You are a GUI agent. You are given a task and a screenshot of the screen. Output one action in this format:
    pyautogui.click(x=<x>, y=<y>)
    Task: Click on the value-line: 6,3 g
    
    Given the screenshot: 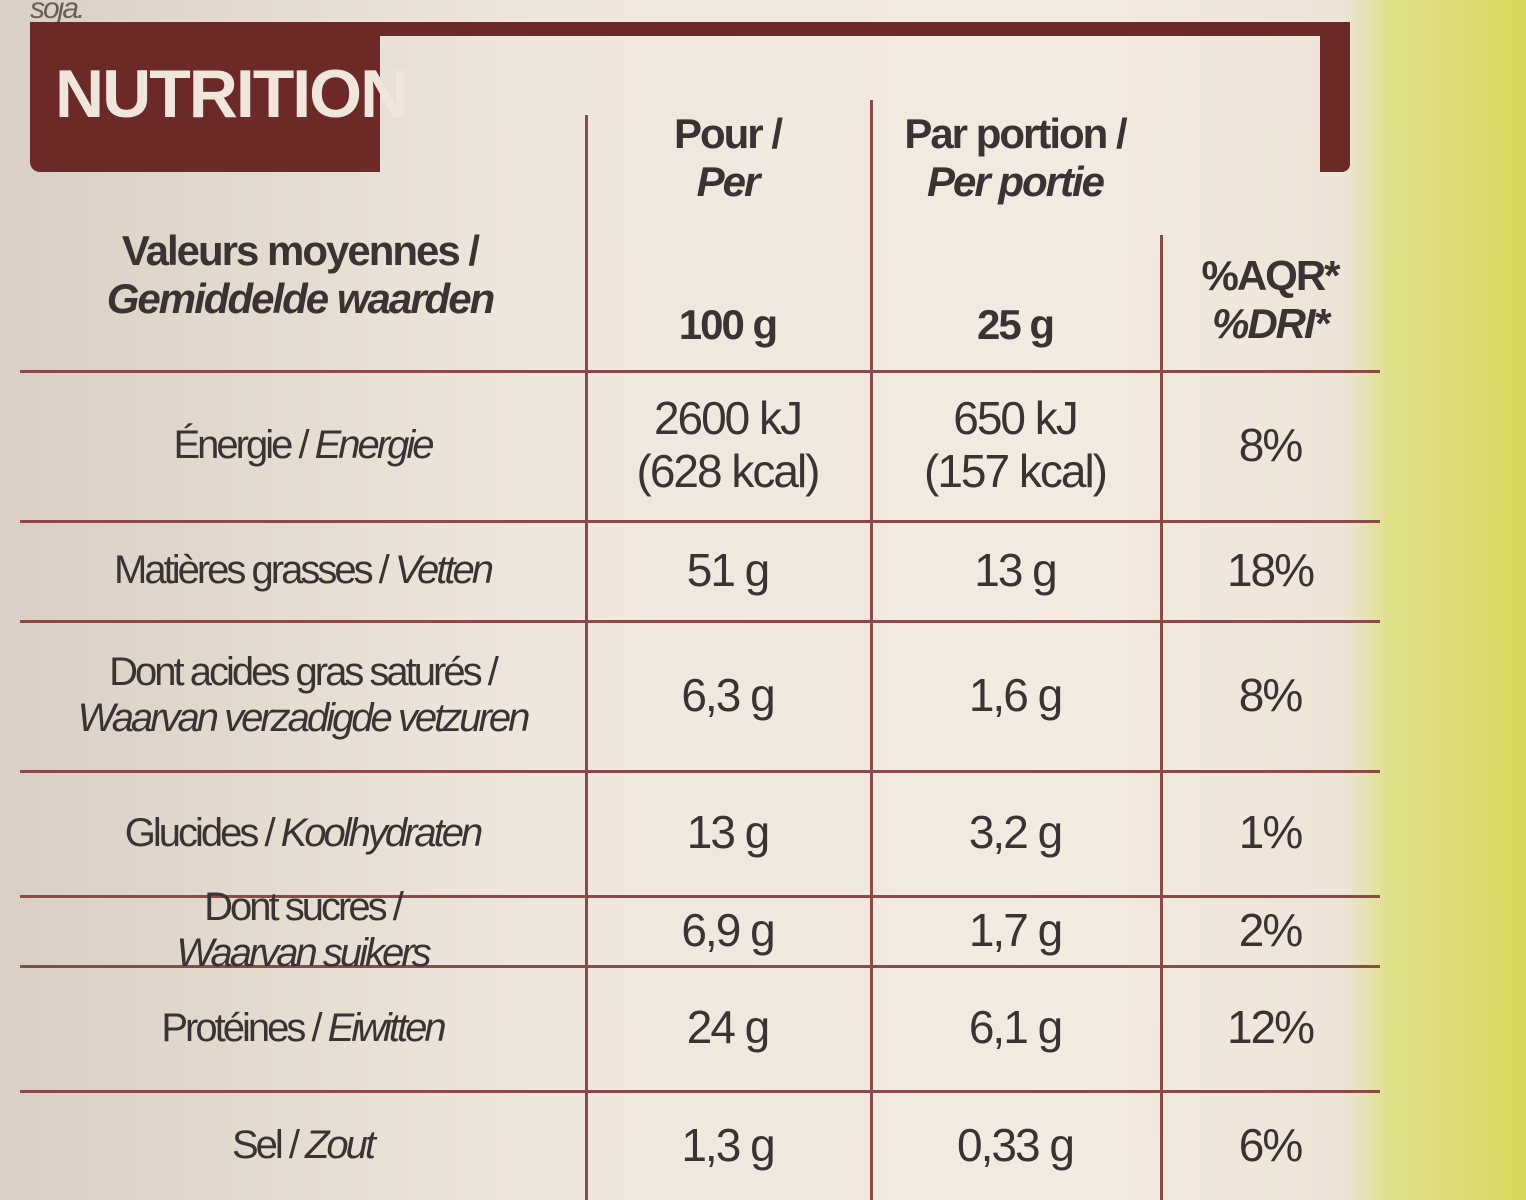 What is the action you would take?
    pyautogui.click(x=728, y=694)
    